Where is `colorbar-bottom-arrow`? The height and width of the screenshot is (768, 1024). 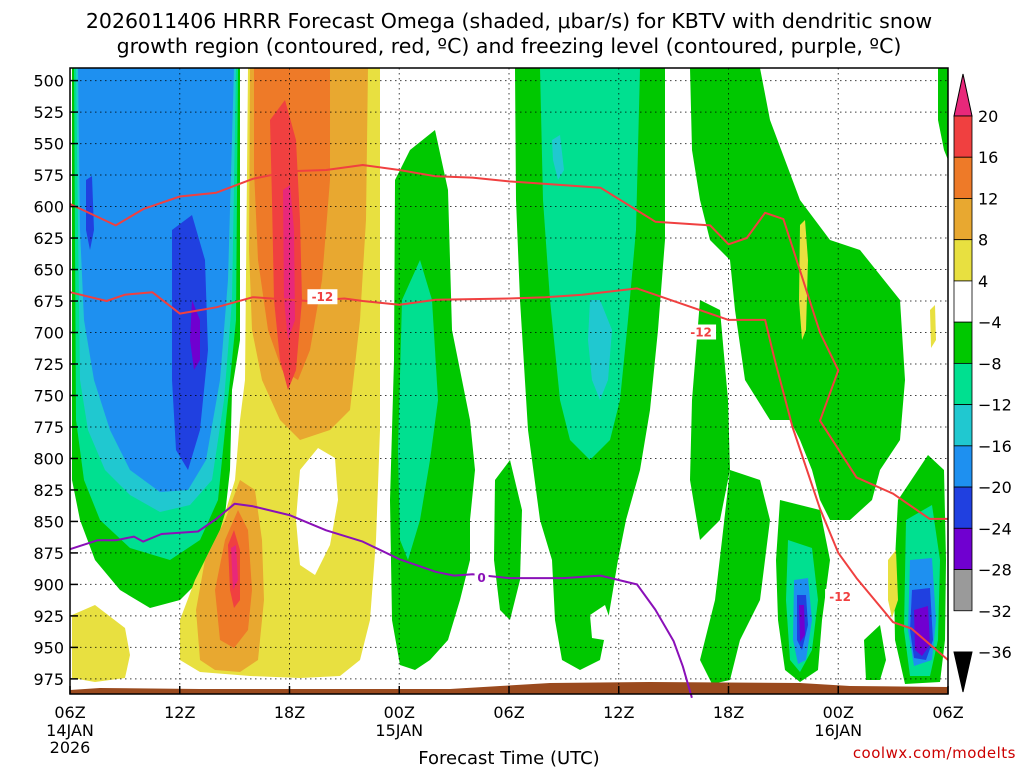
colorbar-bottom-arrow is located at coordinates (963, 672).